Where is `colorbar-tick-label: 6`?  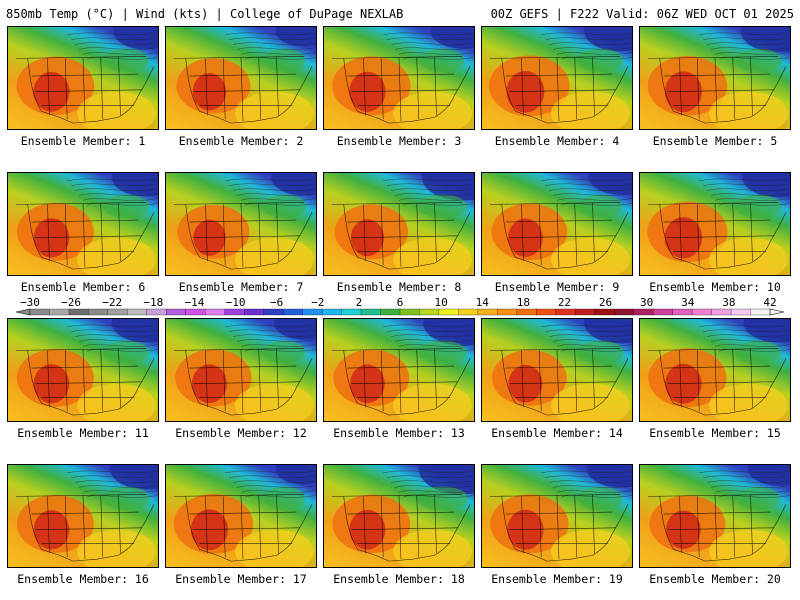 colorbar-tick-label: 6 is located at coordinates (400, 302).